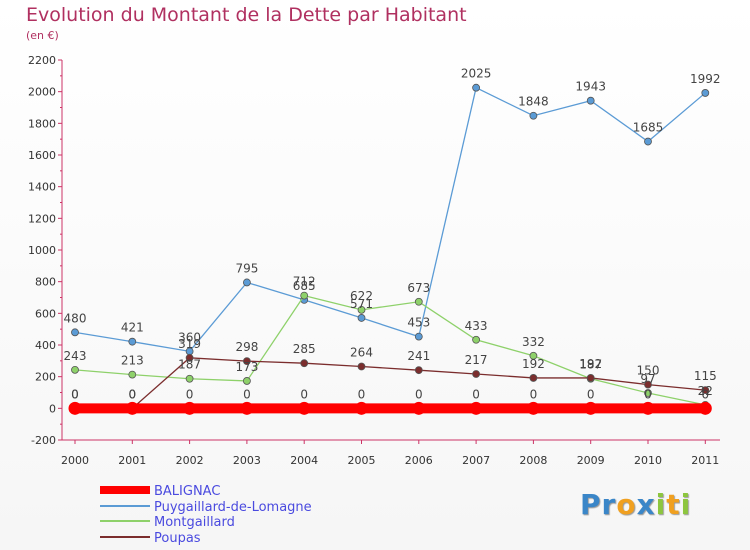 This screenshot has height=550, width=750. What do you see at coordinates (476, 326) in the screenshot?
I see `data-label: 433` at bounding box center [476, 326].